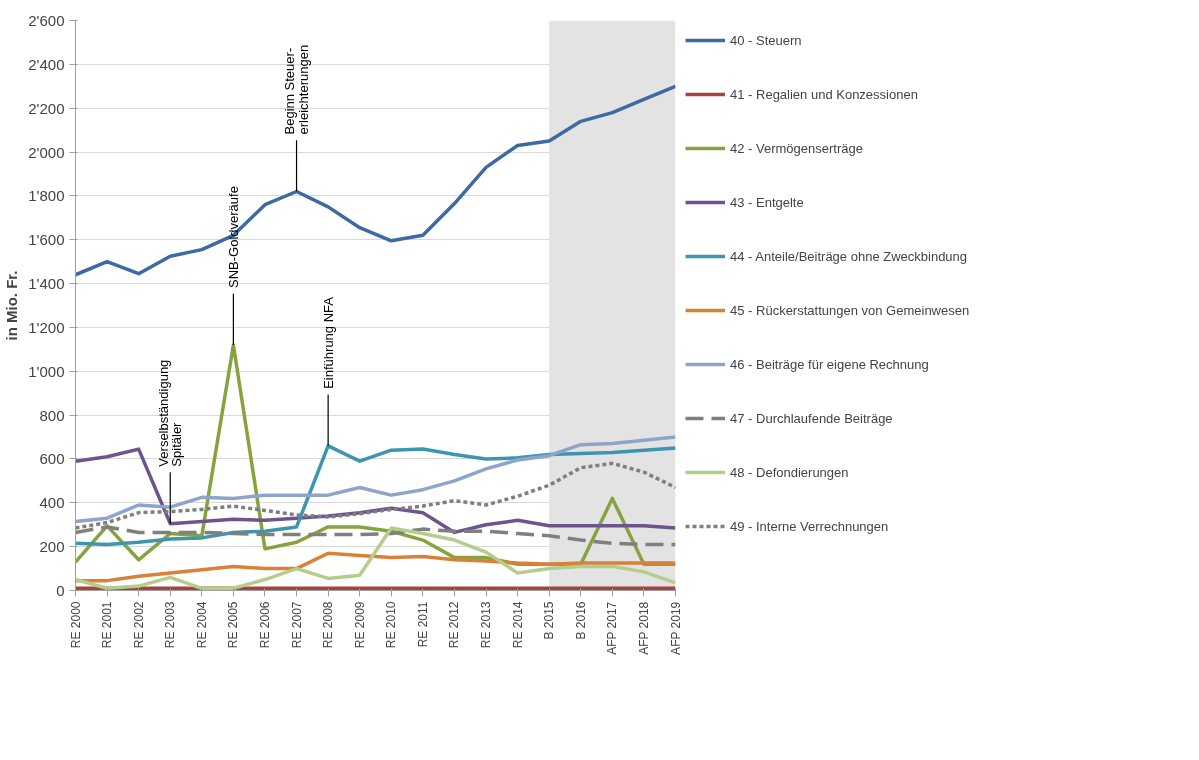  I want to click on x-tick-label: RE 2005, so click(233, 625).